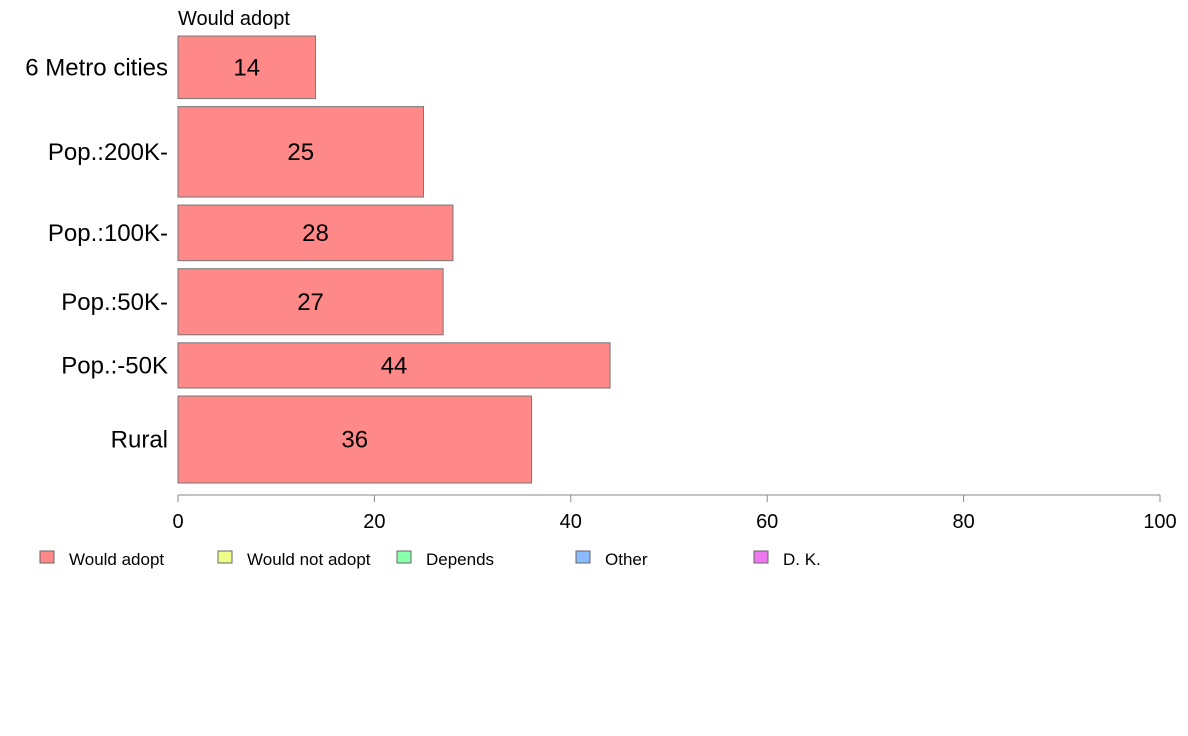  I want to click on x-tick-label: 80, so click(963, 522).